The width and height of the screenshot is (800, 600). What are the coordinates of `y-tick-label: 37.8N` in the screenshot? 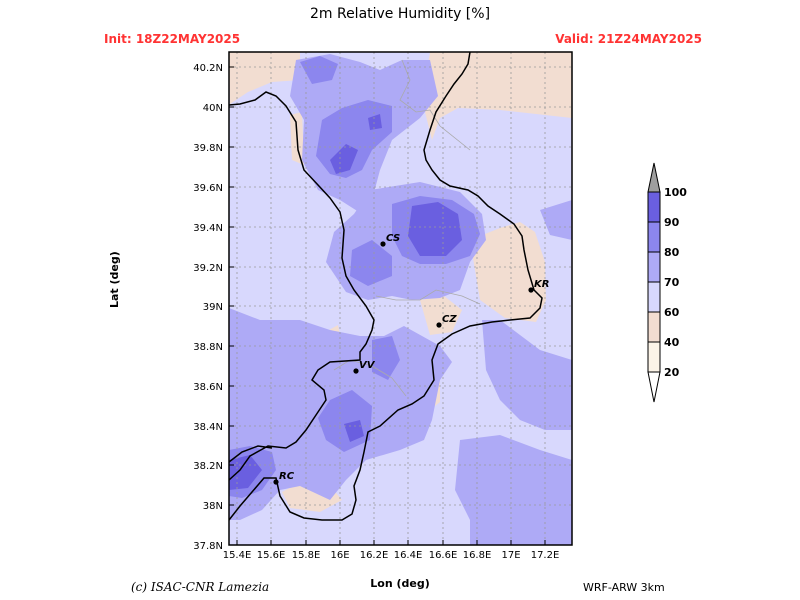 It's located at (208, 546).